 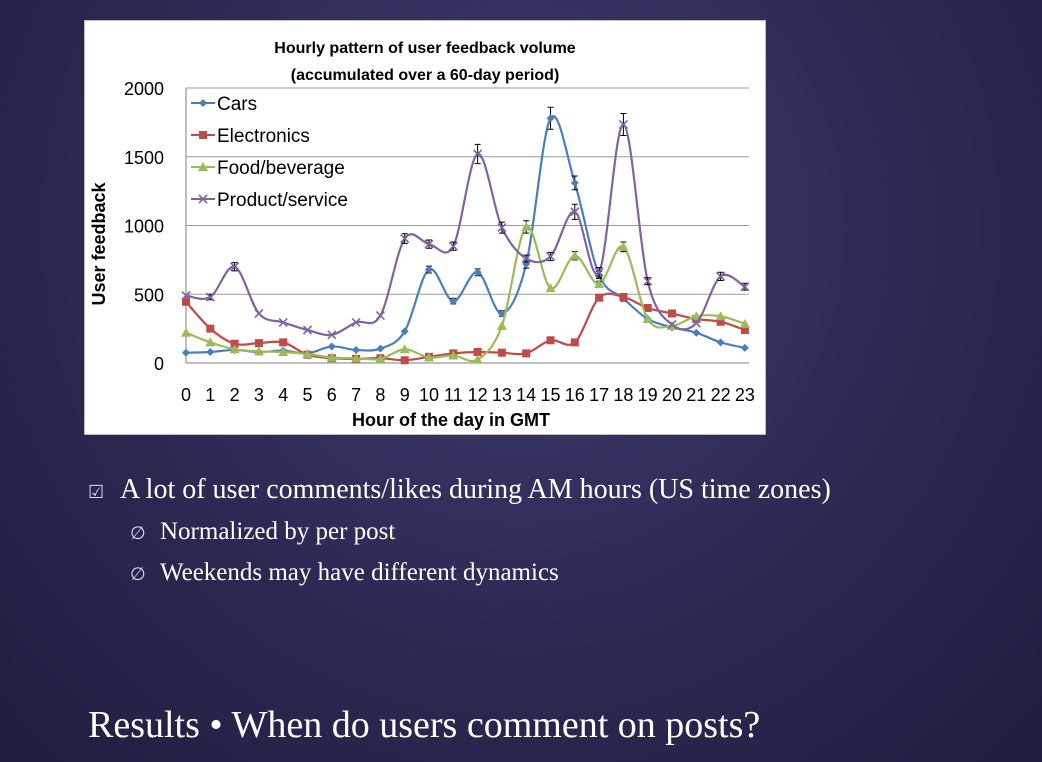 What do you see at coordinates (465, 328) in the screenshot?
I see `series-electronics` at bounding box center [465, 328].